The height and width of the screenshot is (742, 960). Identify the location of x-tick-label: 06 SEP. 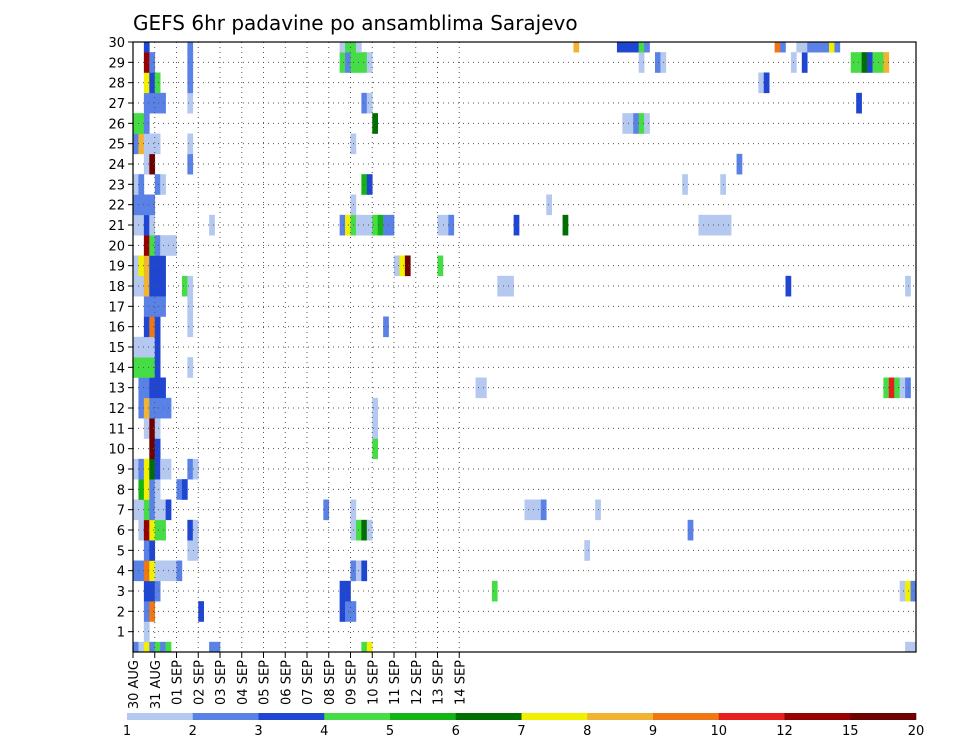
(286, 682).